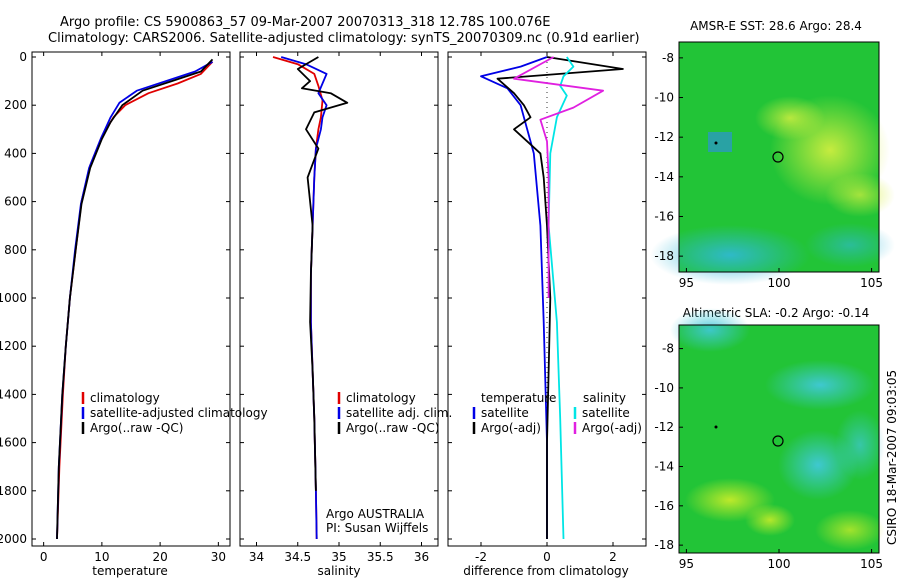  Describe the element at coordinates (13, 346) in the screenshot. I see `y-tick-label: 1200` at that location.